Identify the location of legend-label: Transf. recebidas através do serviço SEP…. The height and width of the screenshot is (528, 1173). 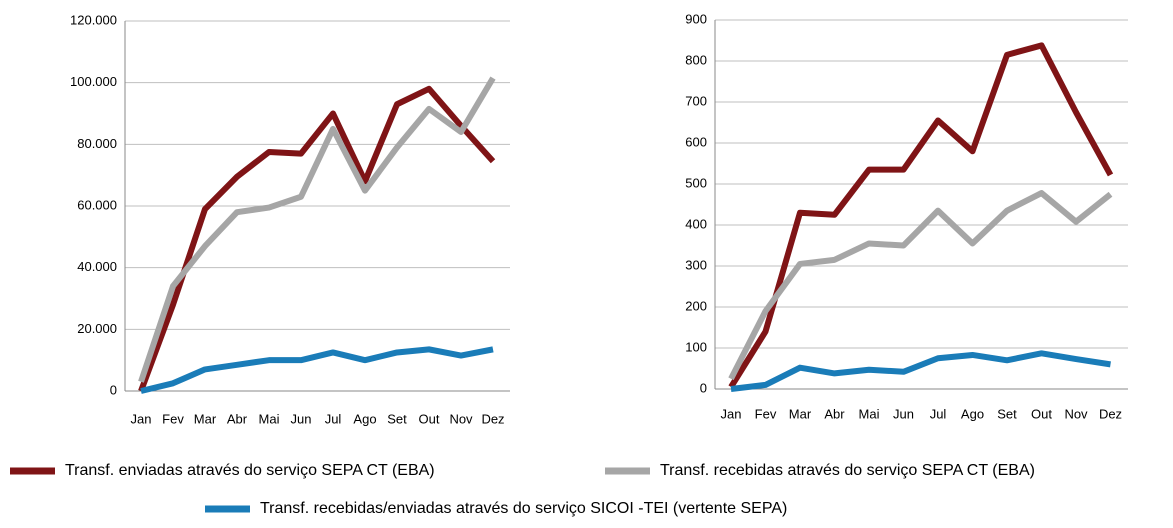
(847, 470).